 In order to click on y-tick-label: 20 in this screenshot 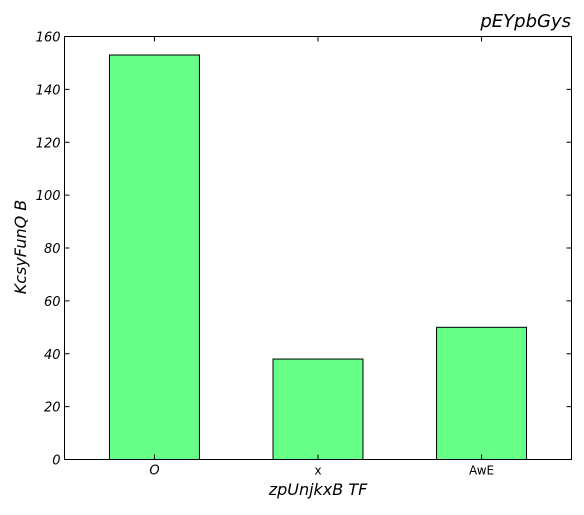, I will do `click(52, 408)`.